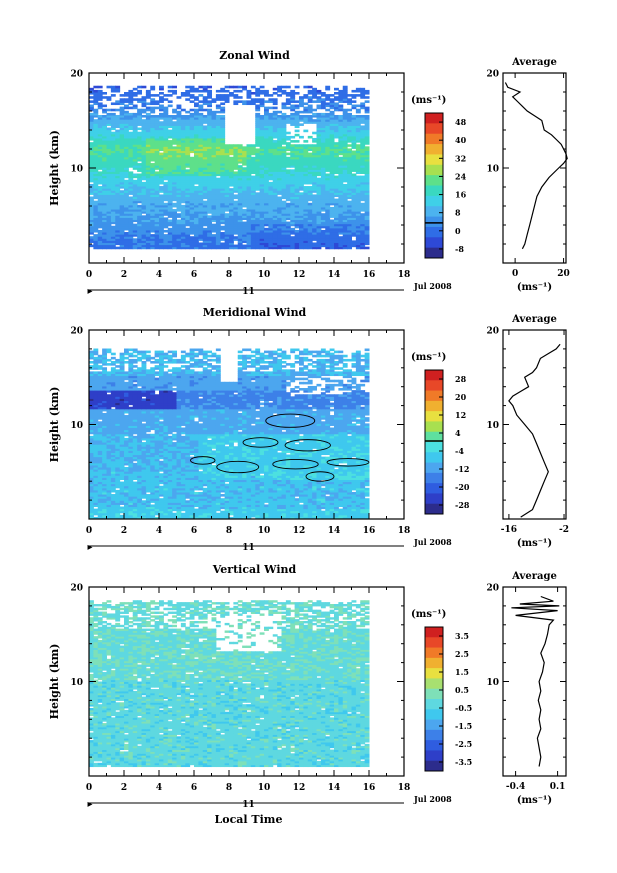  Describe the element at coordinates (299, 275) in the screenshot. I see `x-tick-label: 12` at that location.